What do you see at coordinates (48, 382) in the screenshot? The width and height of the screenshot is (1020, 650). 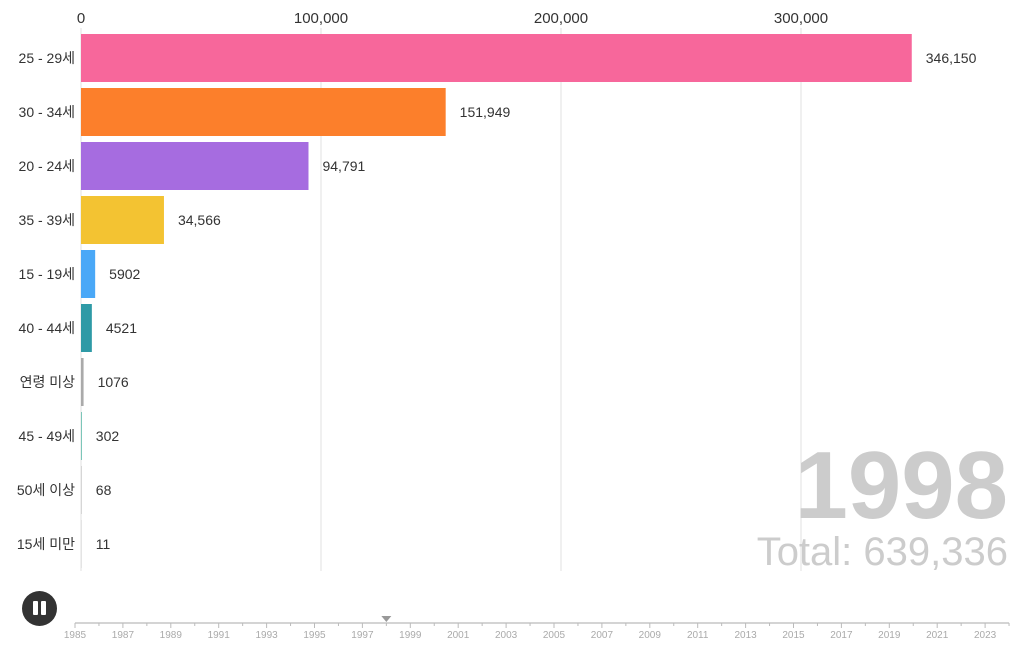 I see `category-label: 연령 미상` at bounding box center [48, 382].